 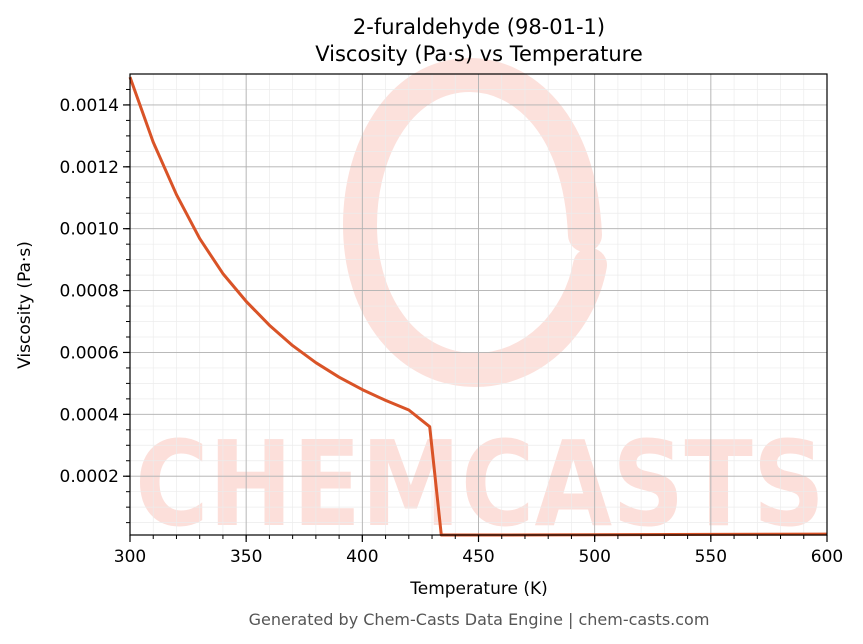 What do you see at coordinates (594, 557) in the screenshot?
I see `x-tick-label: 500` at bounding box center [594, 557].